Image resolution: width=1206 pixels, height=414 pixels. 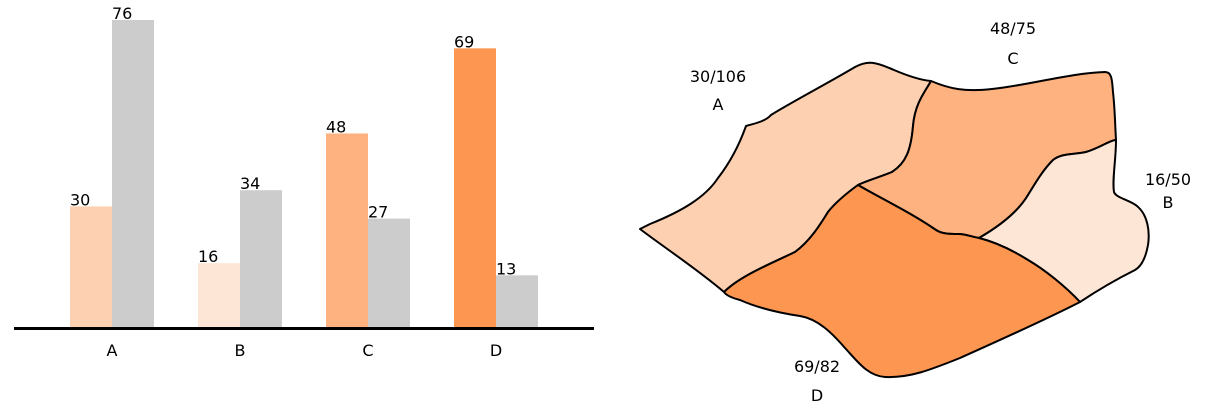 What do you see at coordinates (122, 13) in the screenshot?
I see `bar-value-label: 76` at bounding box center [122, 13].